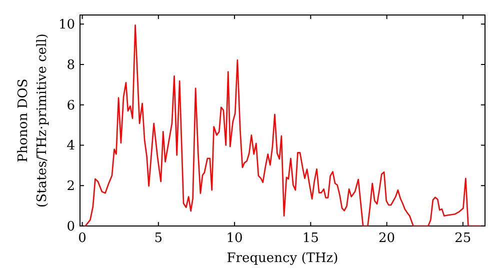 The height and width of the screenshot is (280, 500). I want to click on x-tick-label: 10, so click(234, 238).